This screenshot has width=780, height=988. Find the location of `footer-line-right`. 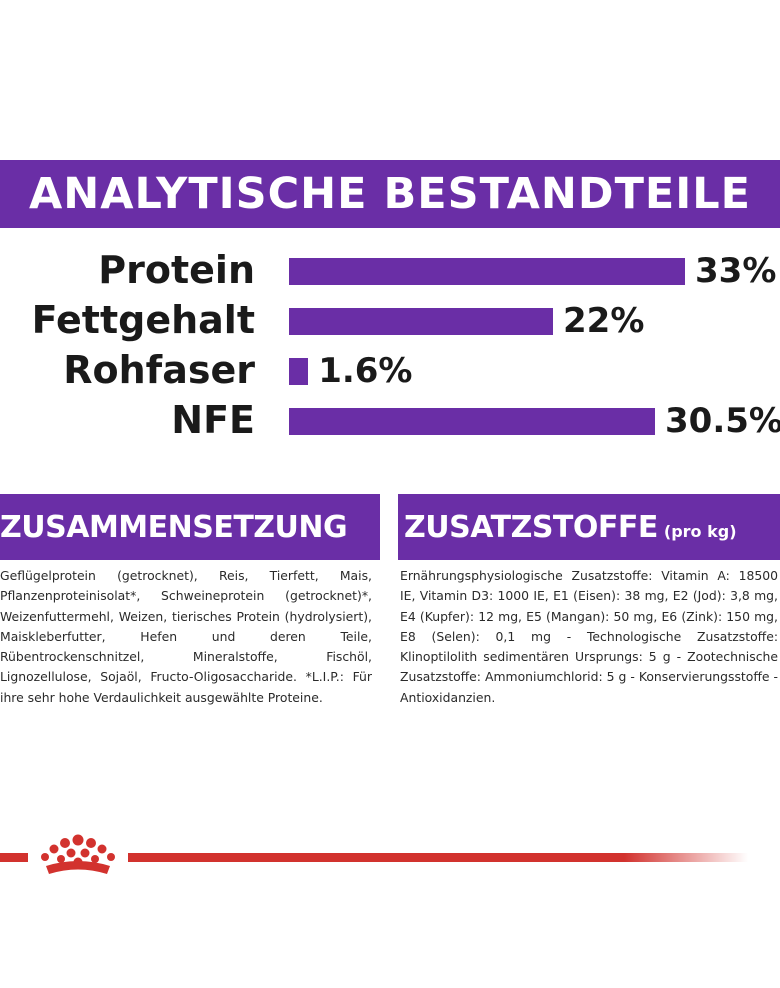

footer-line-right is located at coordinates (438, 857).